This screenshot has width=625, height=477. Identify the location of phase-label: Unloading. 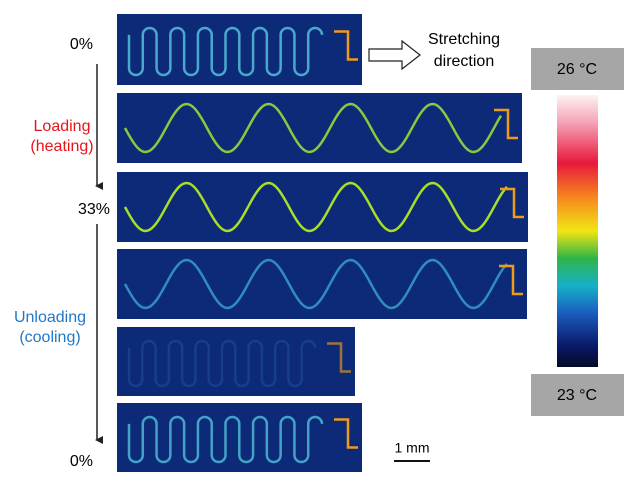
(50, 317).